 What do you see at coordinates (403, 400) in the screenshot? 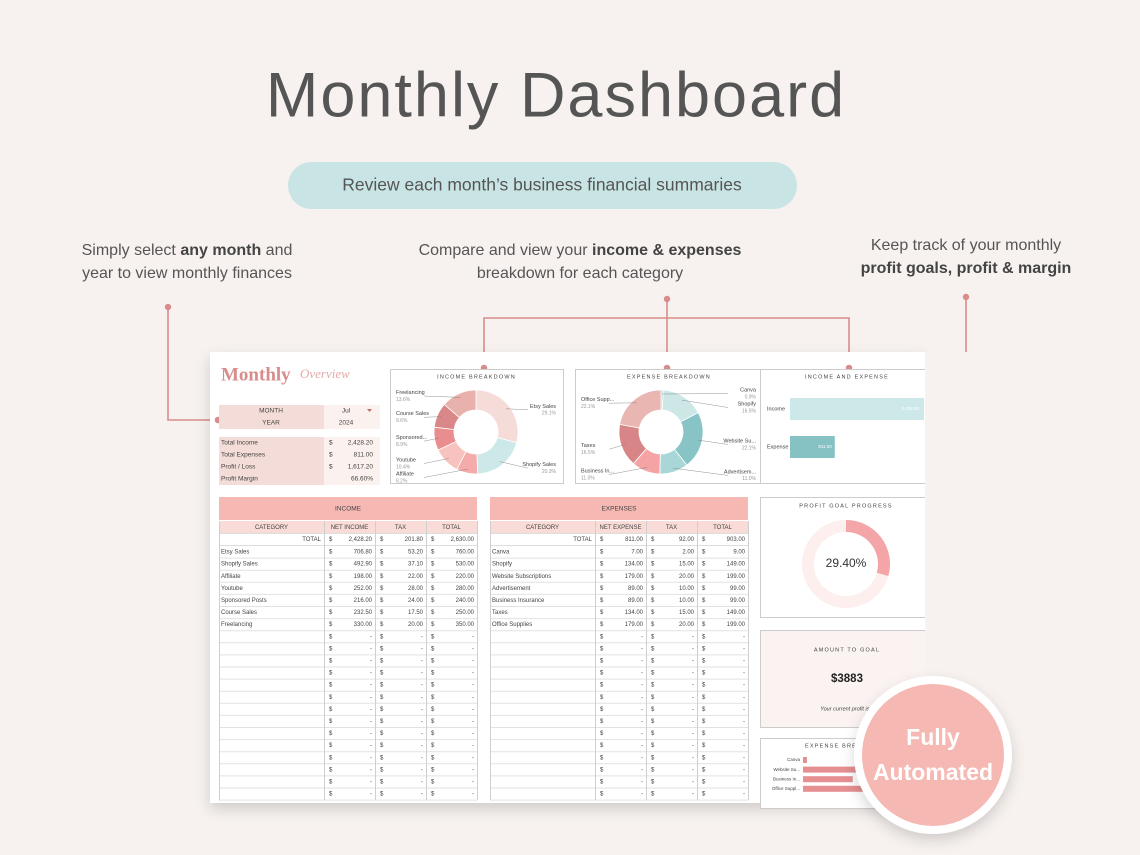
I see `slice-value: 13.6%` at bounding box center [403, 400].